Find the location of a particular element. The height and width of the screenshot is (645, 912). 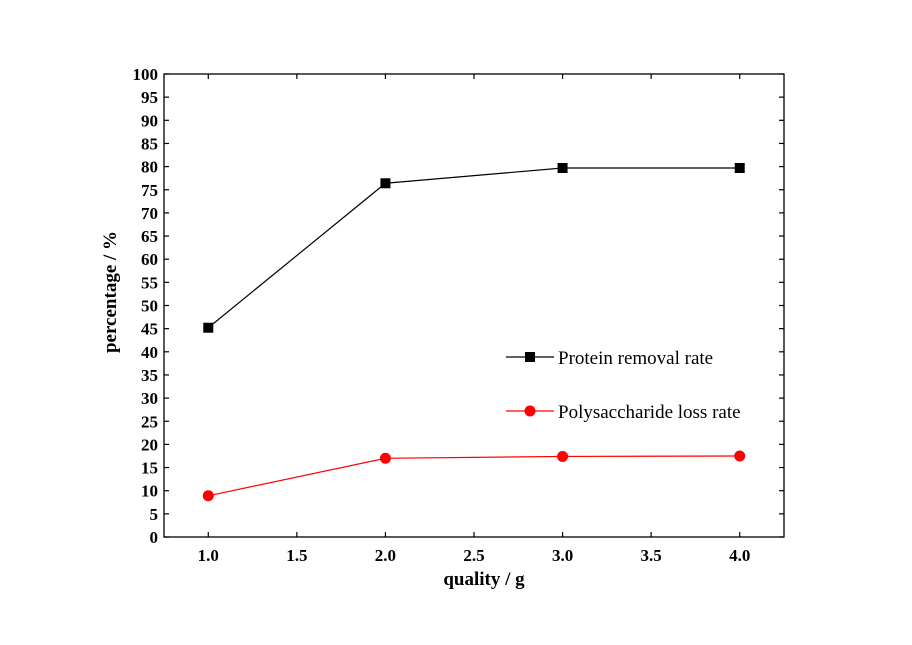

y-tick-label: 95 is located at coordinates (149, 97).